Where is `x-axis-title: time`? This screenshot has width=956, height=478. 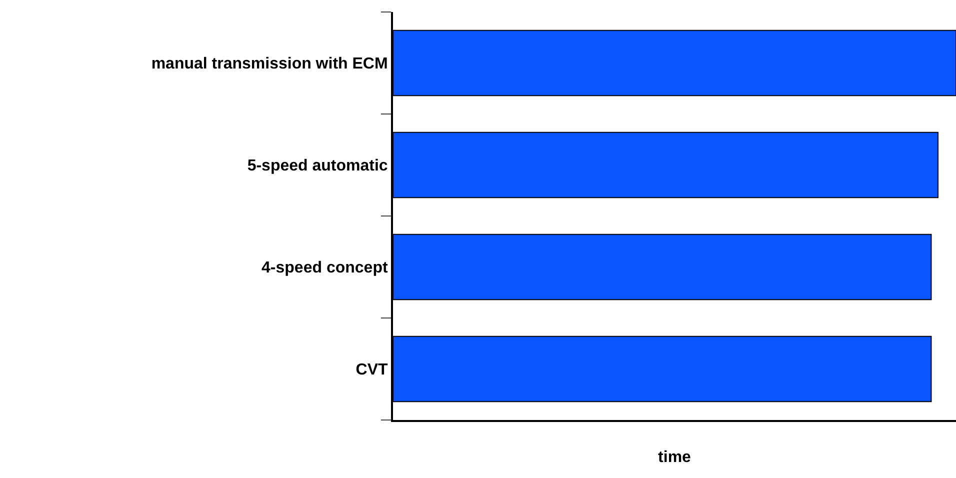 x-axis-title: time is located at coordinates (675, 457).